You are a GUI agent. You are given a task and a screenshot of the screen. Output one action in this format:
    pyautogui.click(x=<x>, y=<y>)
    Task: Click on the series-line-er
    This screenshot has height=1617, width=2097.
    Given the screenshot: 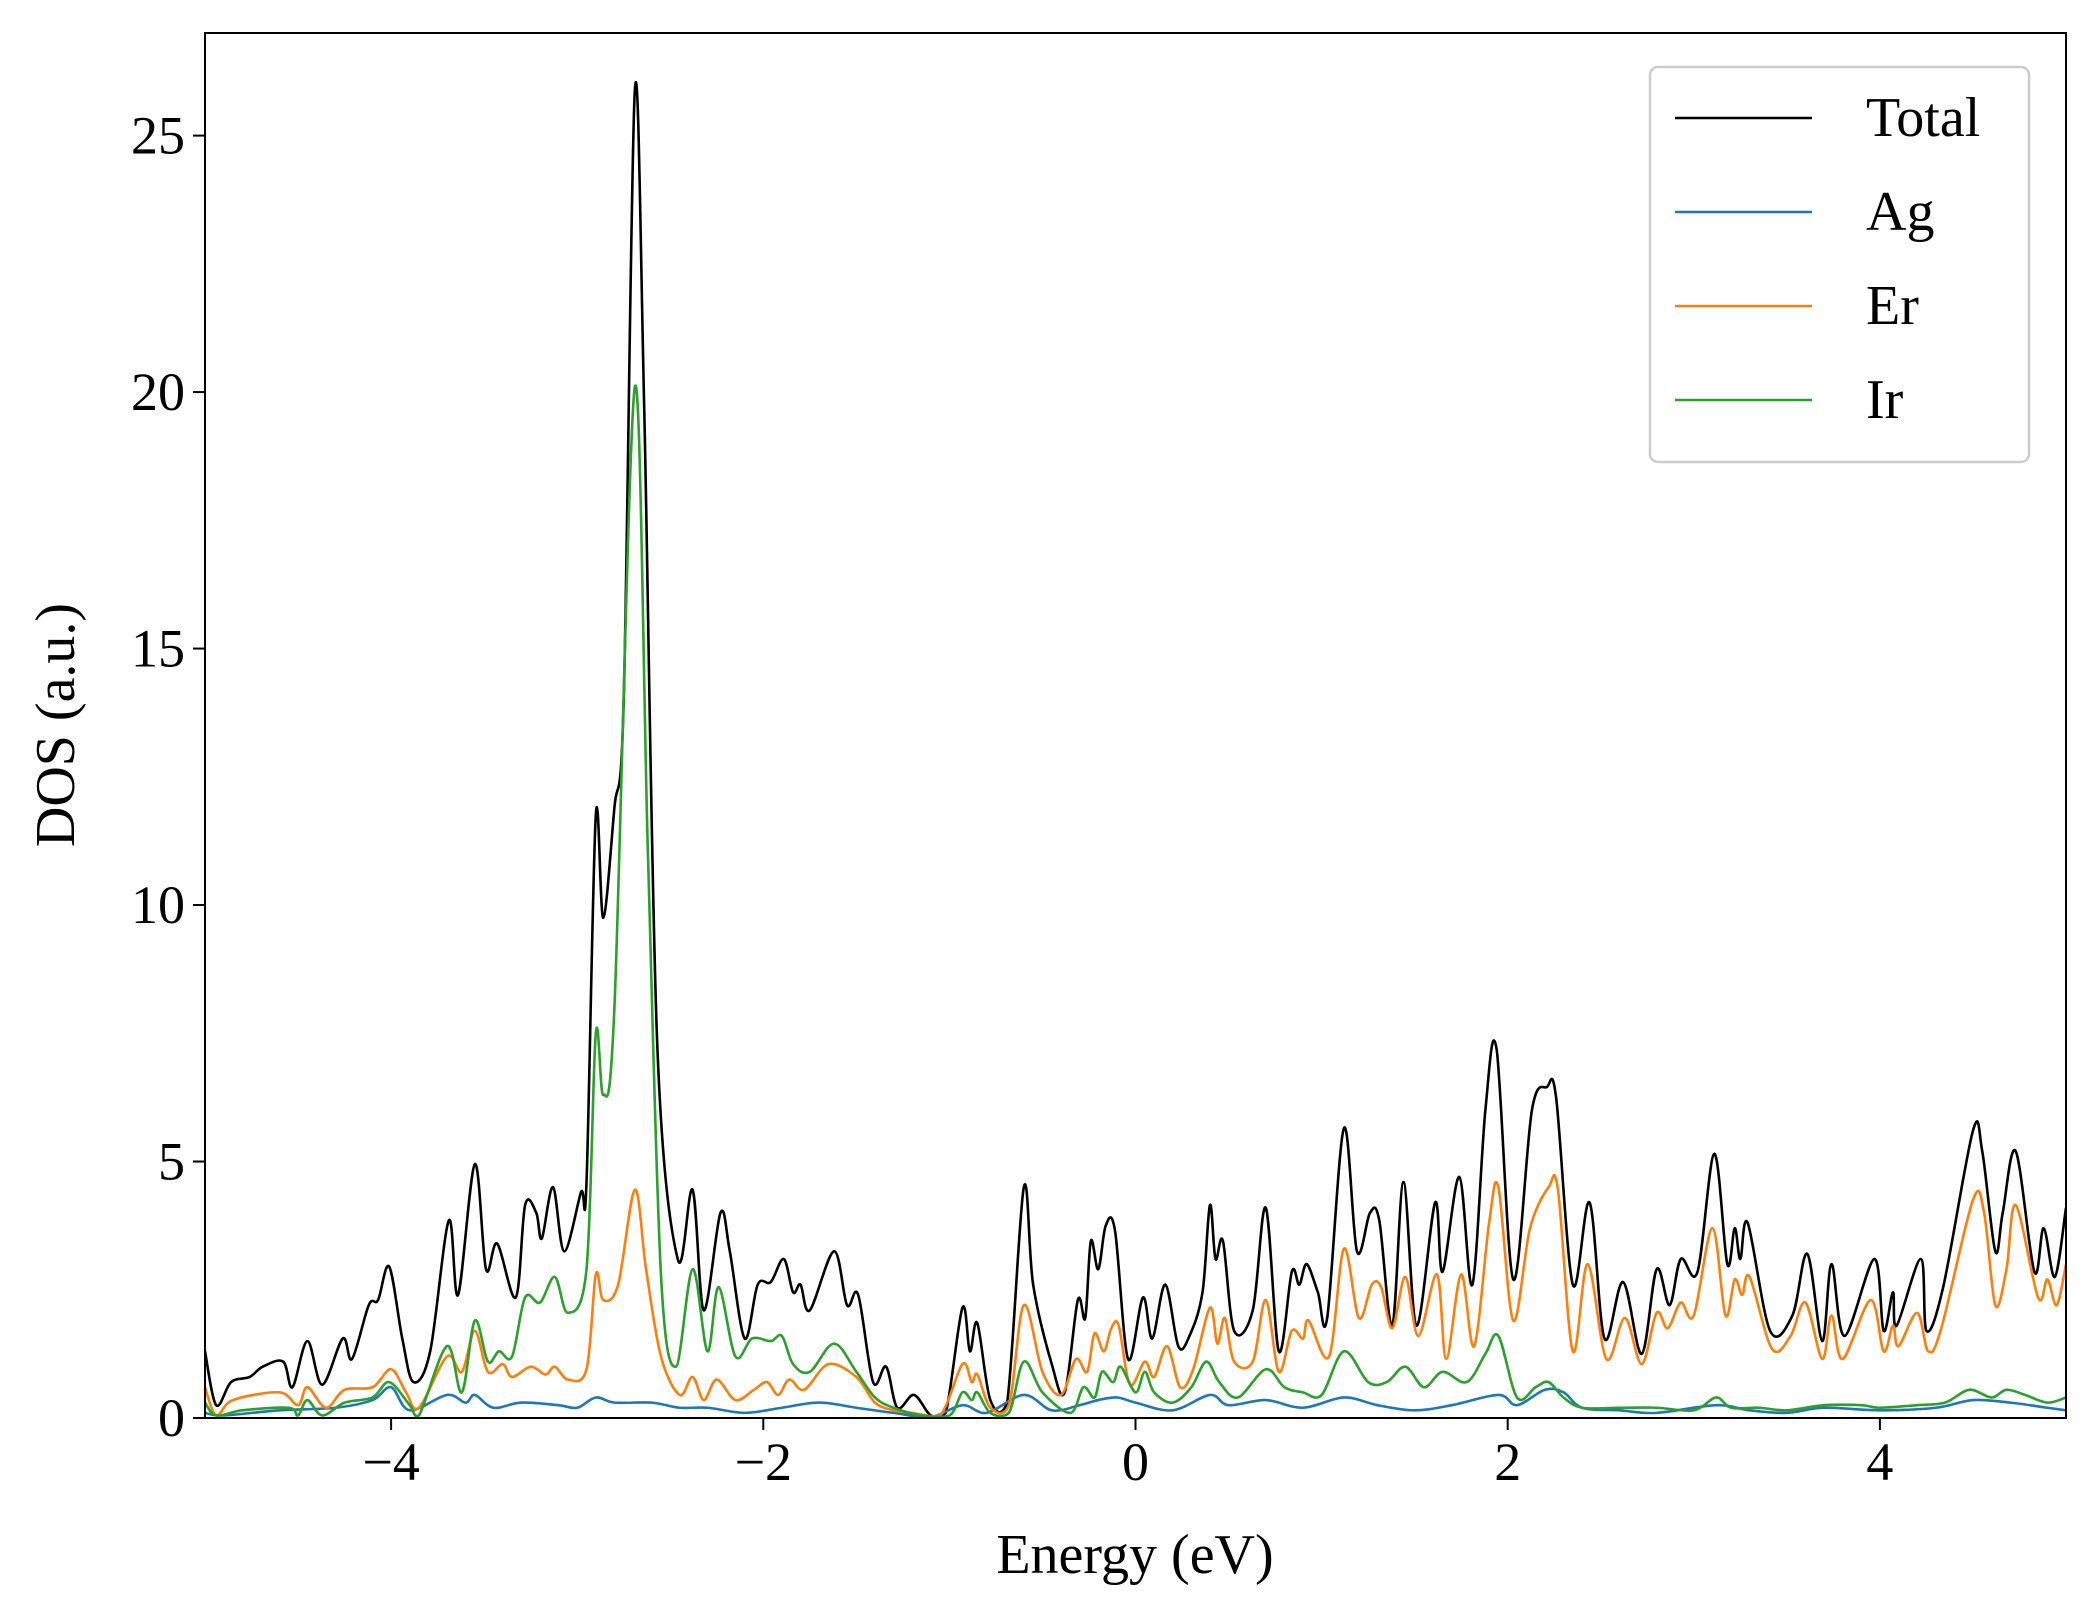 What is the action you would take?
    pyautogui.click(x=1135, y=1295)
    